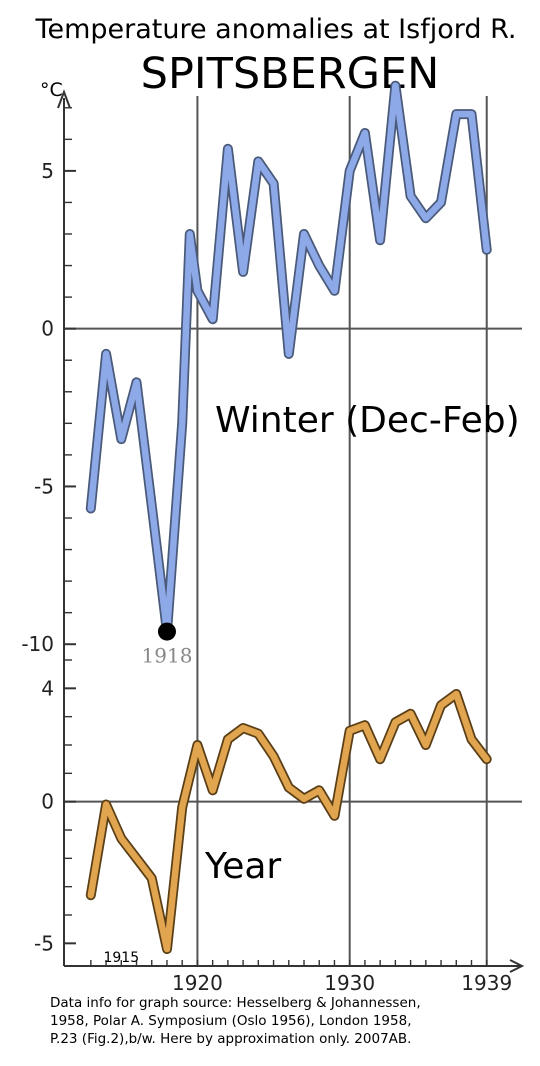  Describe the element at coordinates (121, 958) in the screenshot. I see `annotation-label-1915: 1915` at that location.